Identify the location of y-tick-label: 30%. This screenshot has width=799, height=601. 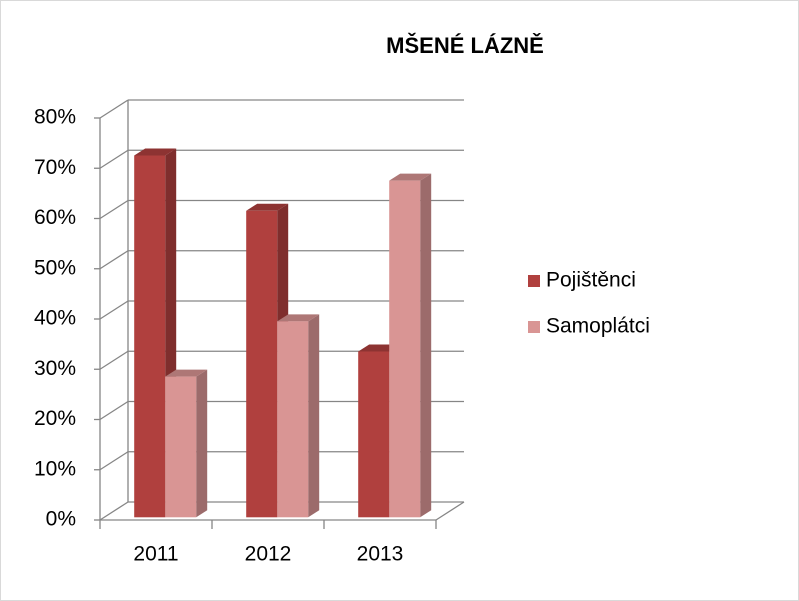
(55, 368).